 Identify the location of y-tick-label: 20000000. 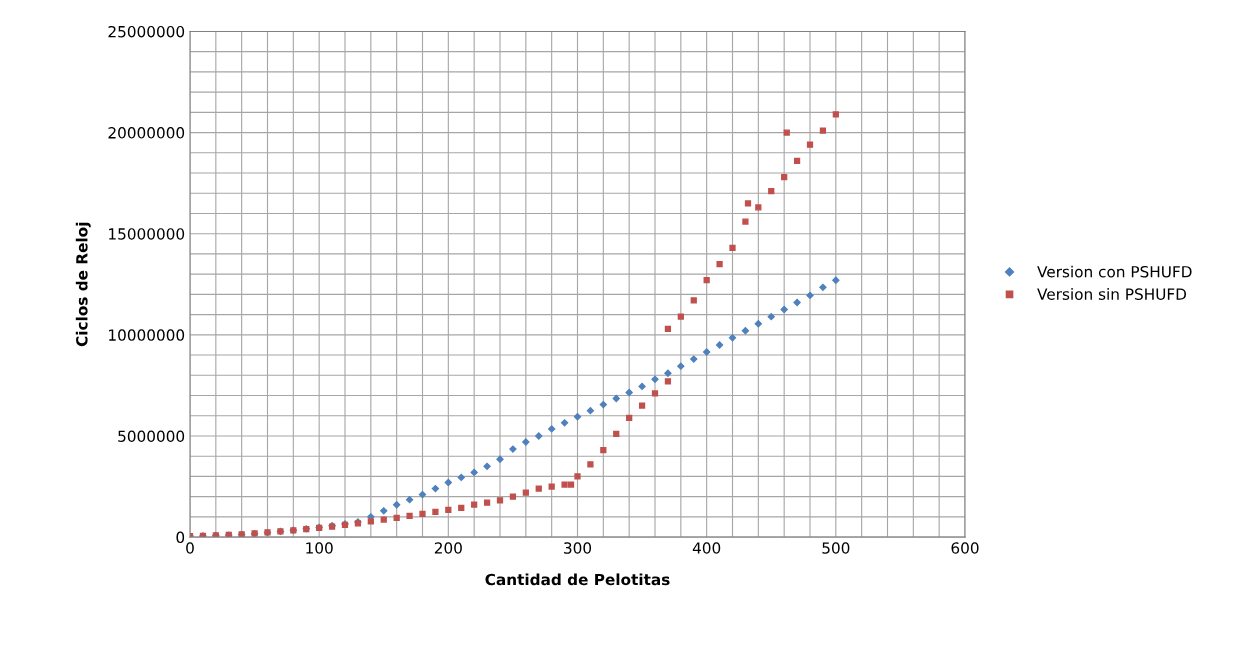
(146, 133).